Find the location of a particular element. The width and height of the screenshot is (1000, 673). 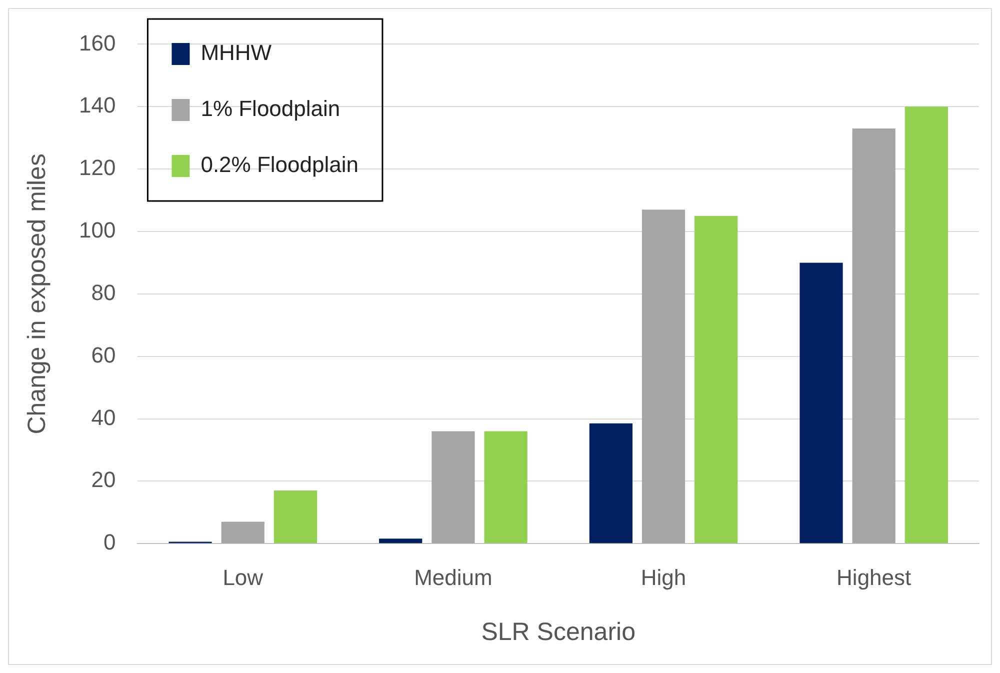

x-tick-label: High is located at coordinates (663, 577).